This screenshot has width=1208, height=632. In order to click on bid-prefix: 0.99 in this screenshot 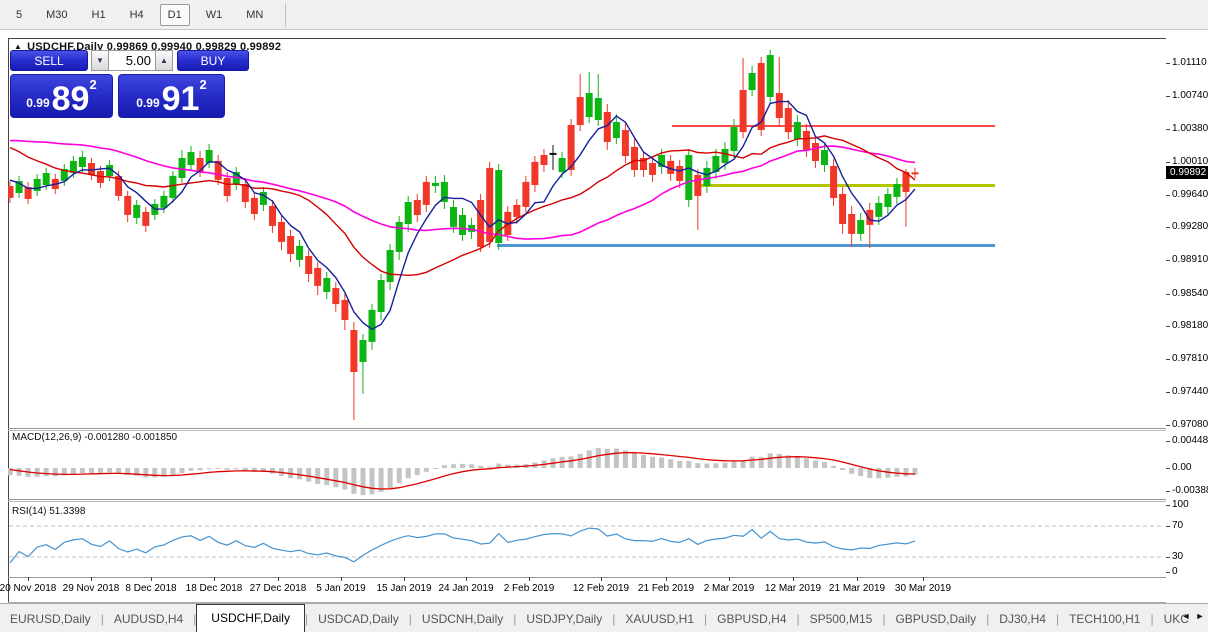, I will do `click(38, 103)`.